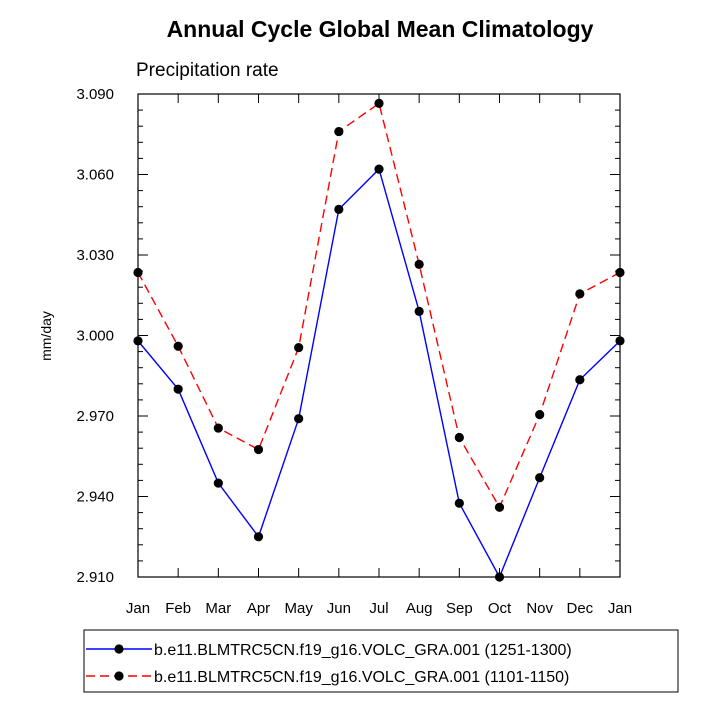  What do you see at coordinates (459, 608) in the screenshot?
I see `x-tick-label: Sep` at bounding box center [459, 608].